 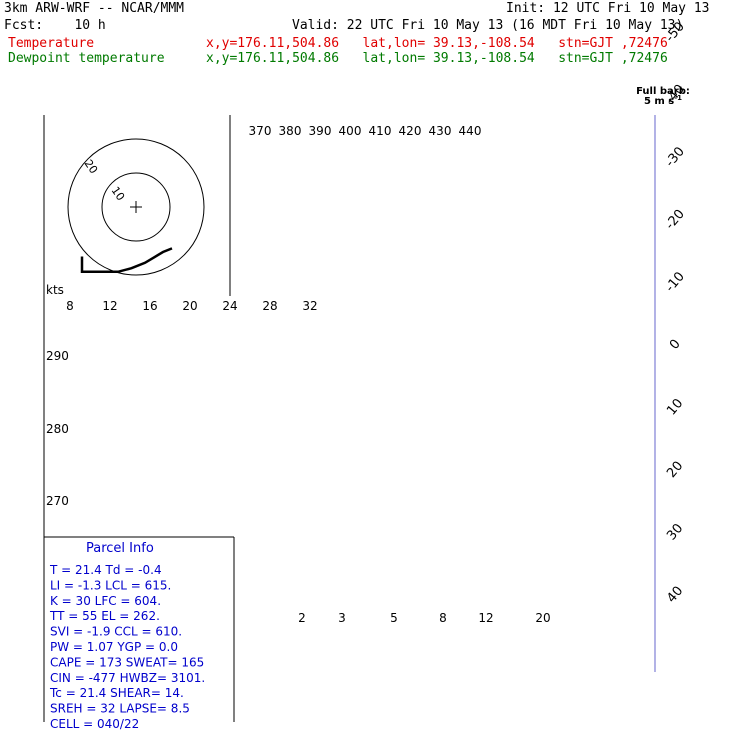 What do you see at coordinates (675, 595) in the screenshot?
I see `temperature-tick-label: 40` at bounding box center [675, 595].